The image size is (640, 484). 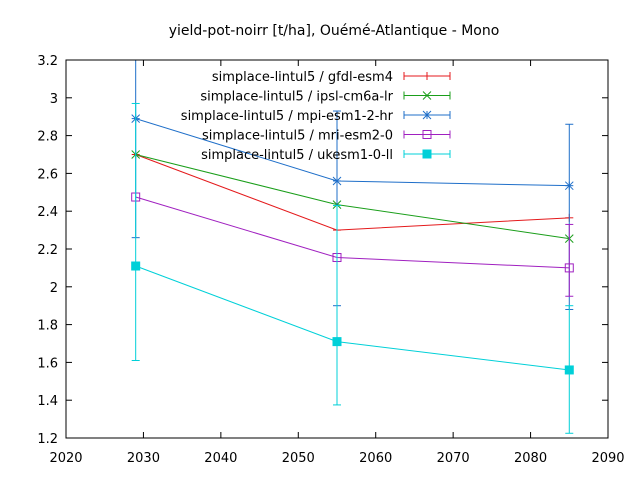 I want to click on legend-entry-2: simplace-lintul5 / ipsl-cm6a-lr, so click(x=325, y=97).